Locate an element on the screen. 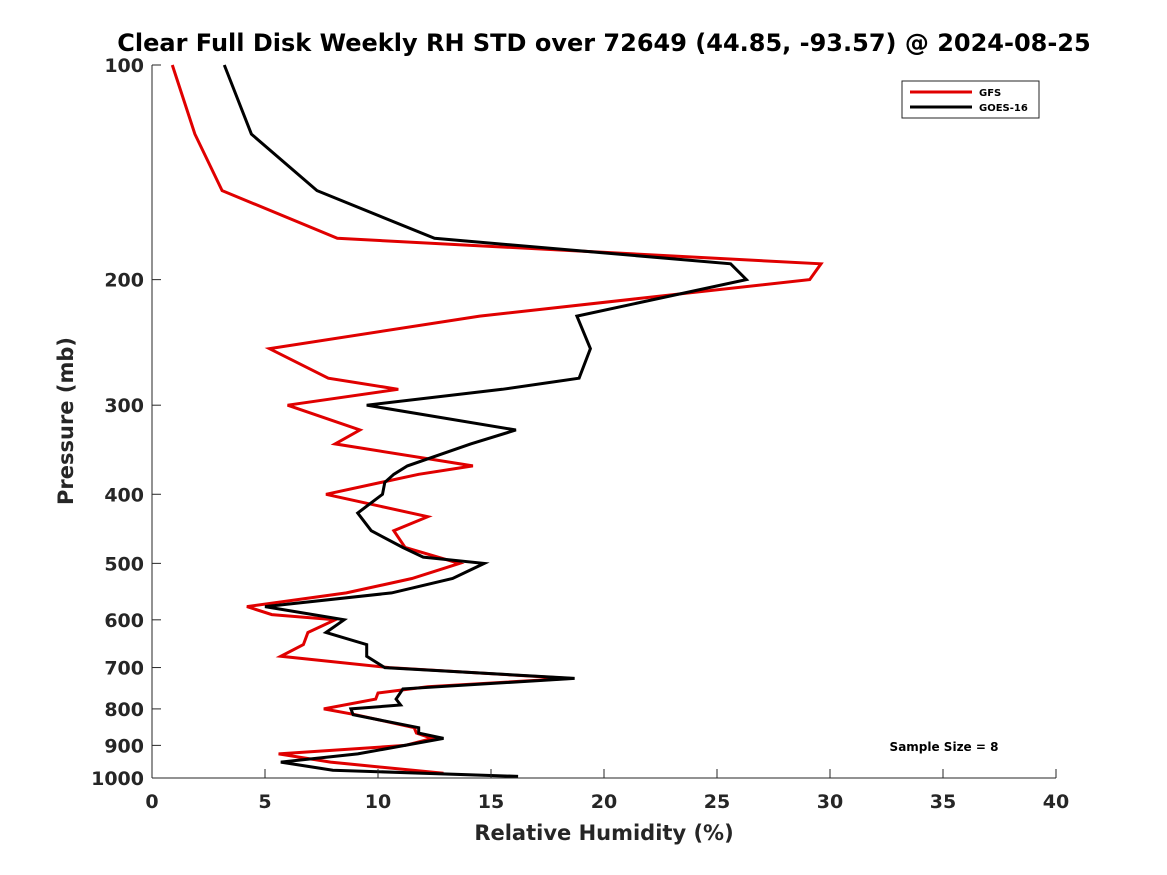 This screenshot has height=875, width=1167. legend-box is located at coordinates (970, 99).